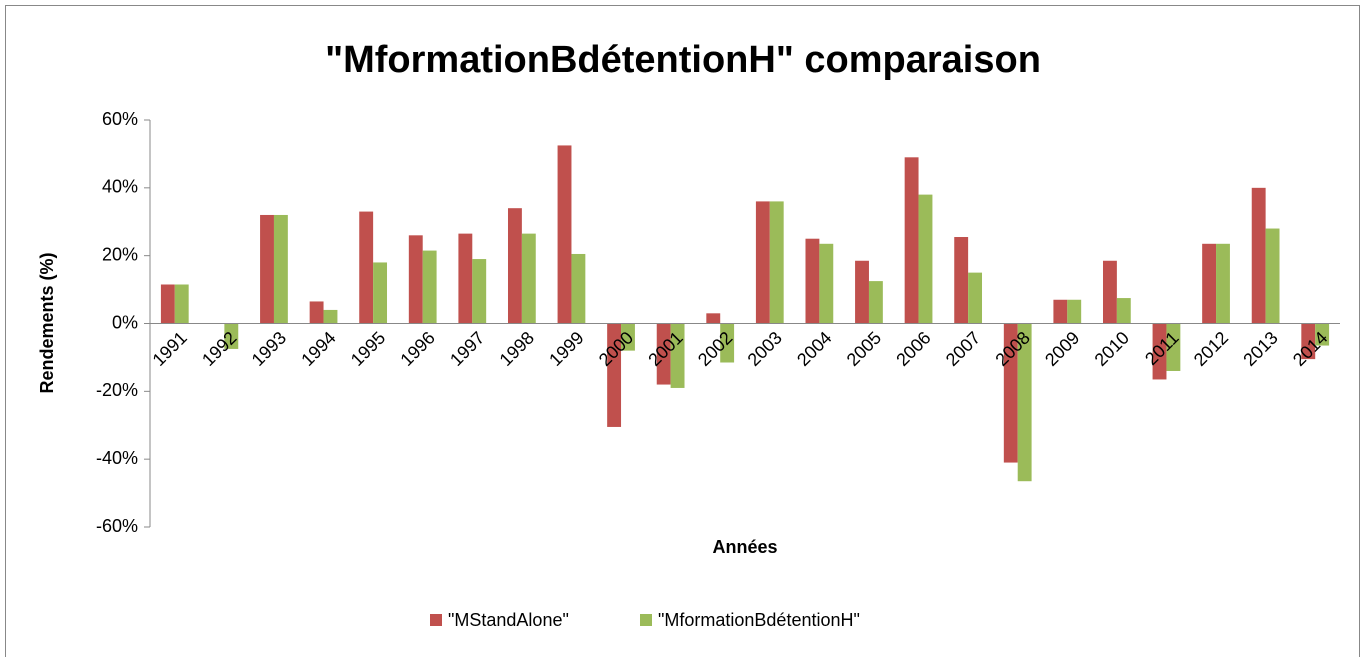 The height and width of the screenshot is (657, 1366). I want to click on legend-label: "MformationBdétentionH", so click(759, 620).